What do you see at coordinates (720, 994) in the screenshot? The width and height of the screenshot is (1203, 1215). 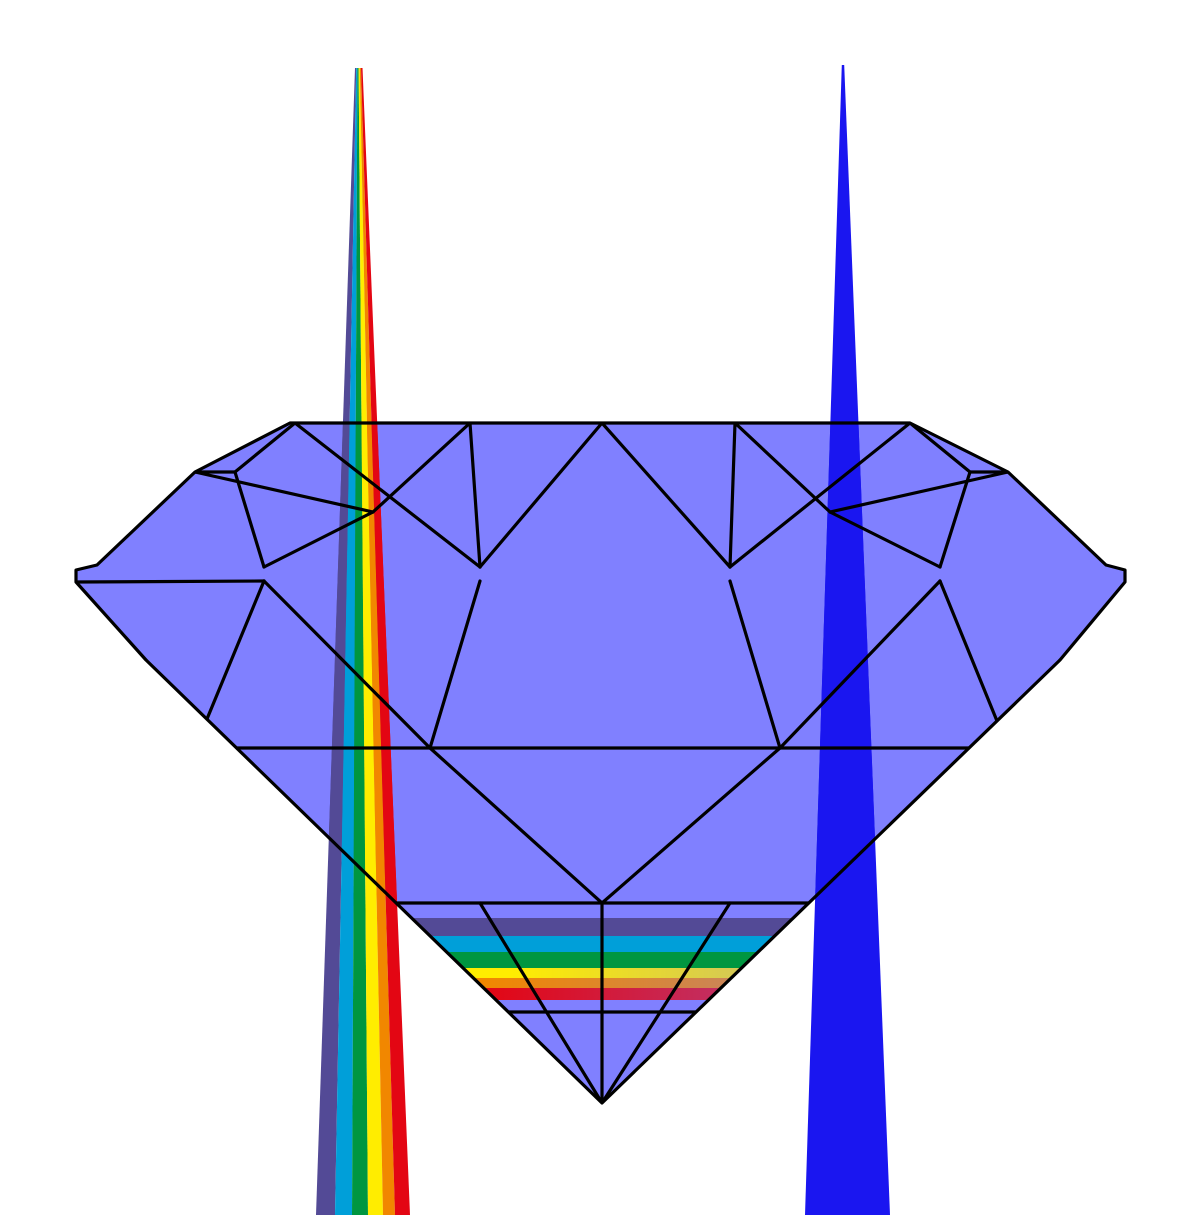 I see `refracted-band-red` at bounding box center [720, 994].